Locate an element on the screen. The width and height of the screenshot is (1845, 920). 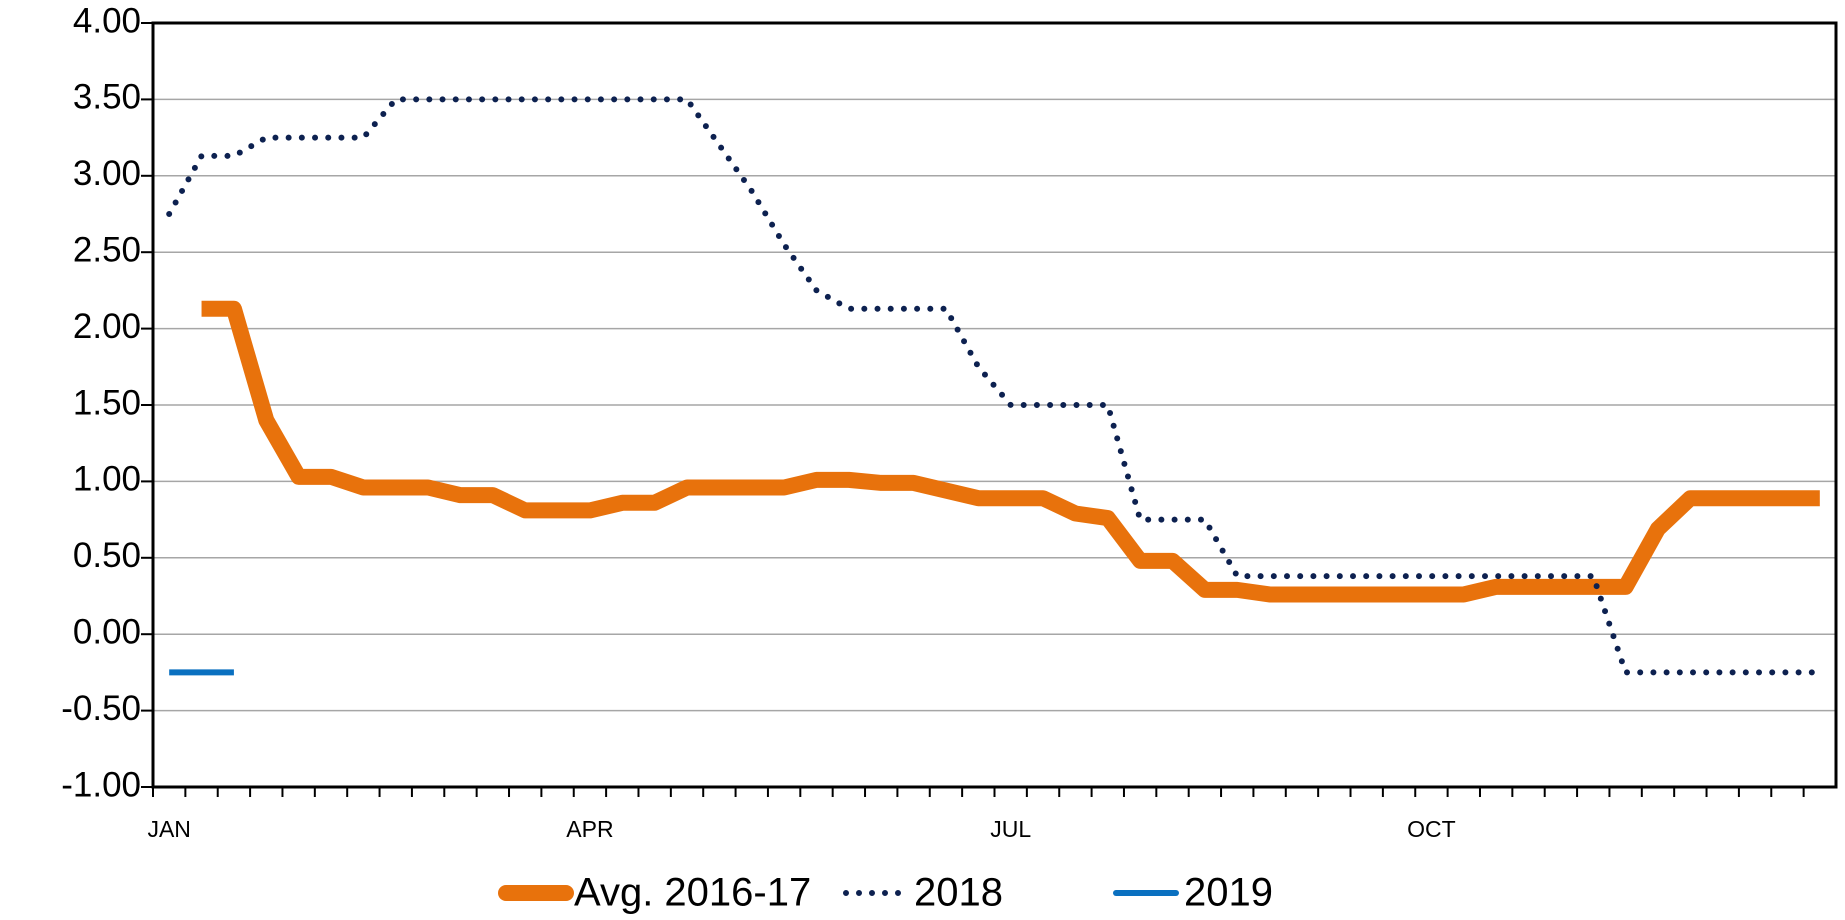
y-tick-label: -0.50 is located at coordinates (101, 708).